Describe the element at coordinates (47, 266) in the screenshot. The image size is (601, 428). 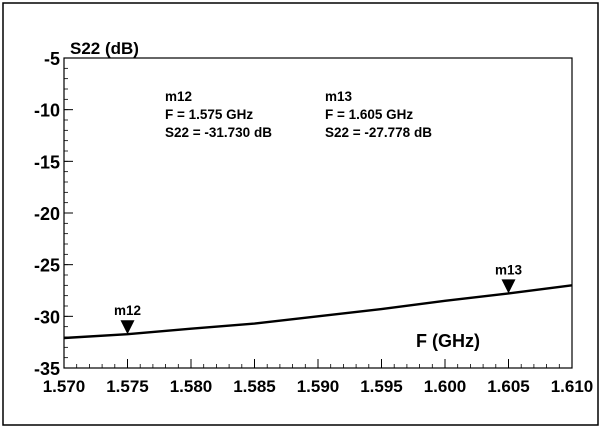
I see `y-tick-label: -25` at that location.